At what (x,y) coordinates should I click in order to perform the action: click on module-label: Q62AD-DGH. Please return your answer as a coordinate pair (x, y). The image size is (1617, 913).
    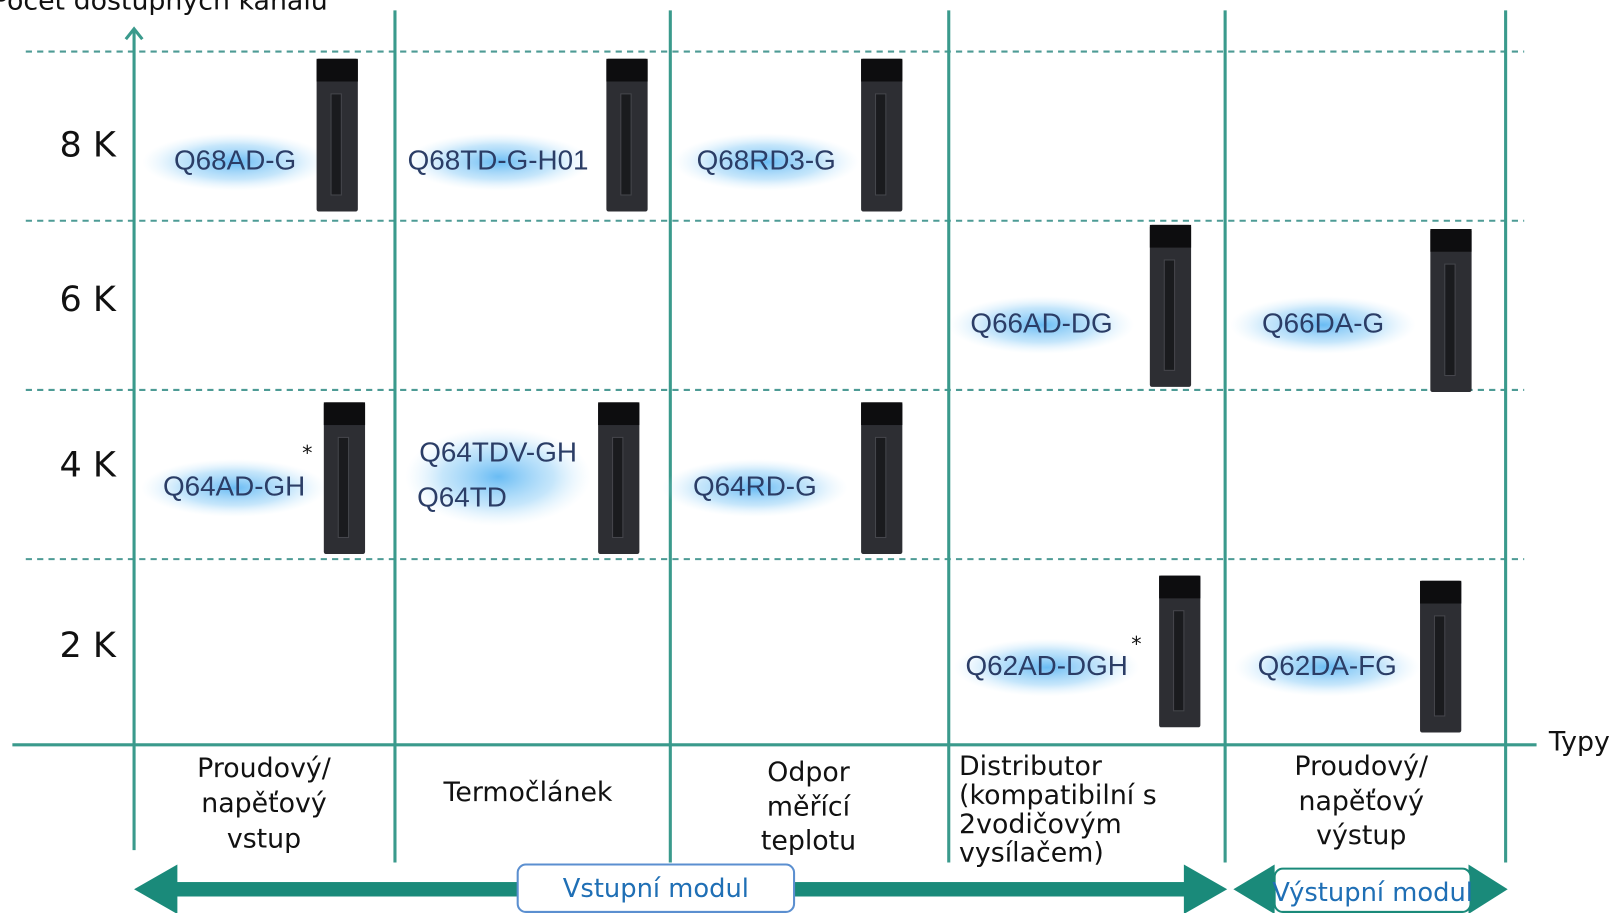
    Looking at the image, I should click on (1047, 665).